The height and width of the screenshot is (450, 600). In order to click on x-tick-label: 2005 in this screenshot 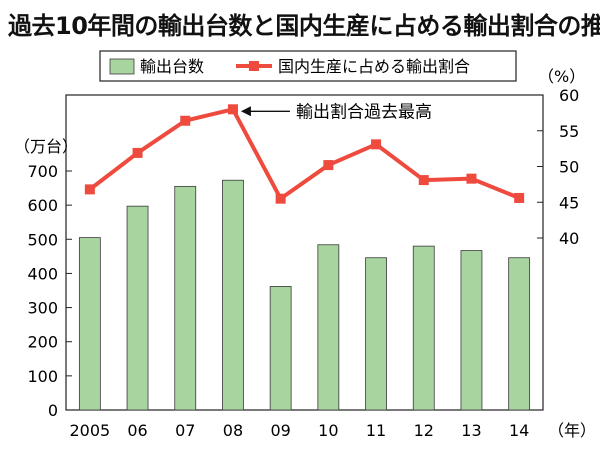, I will do `click(89, 430)`.